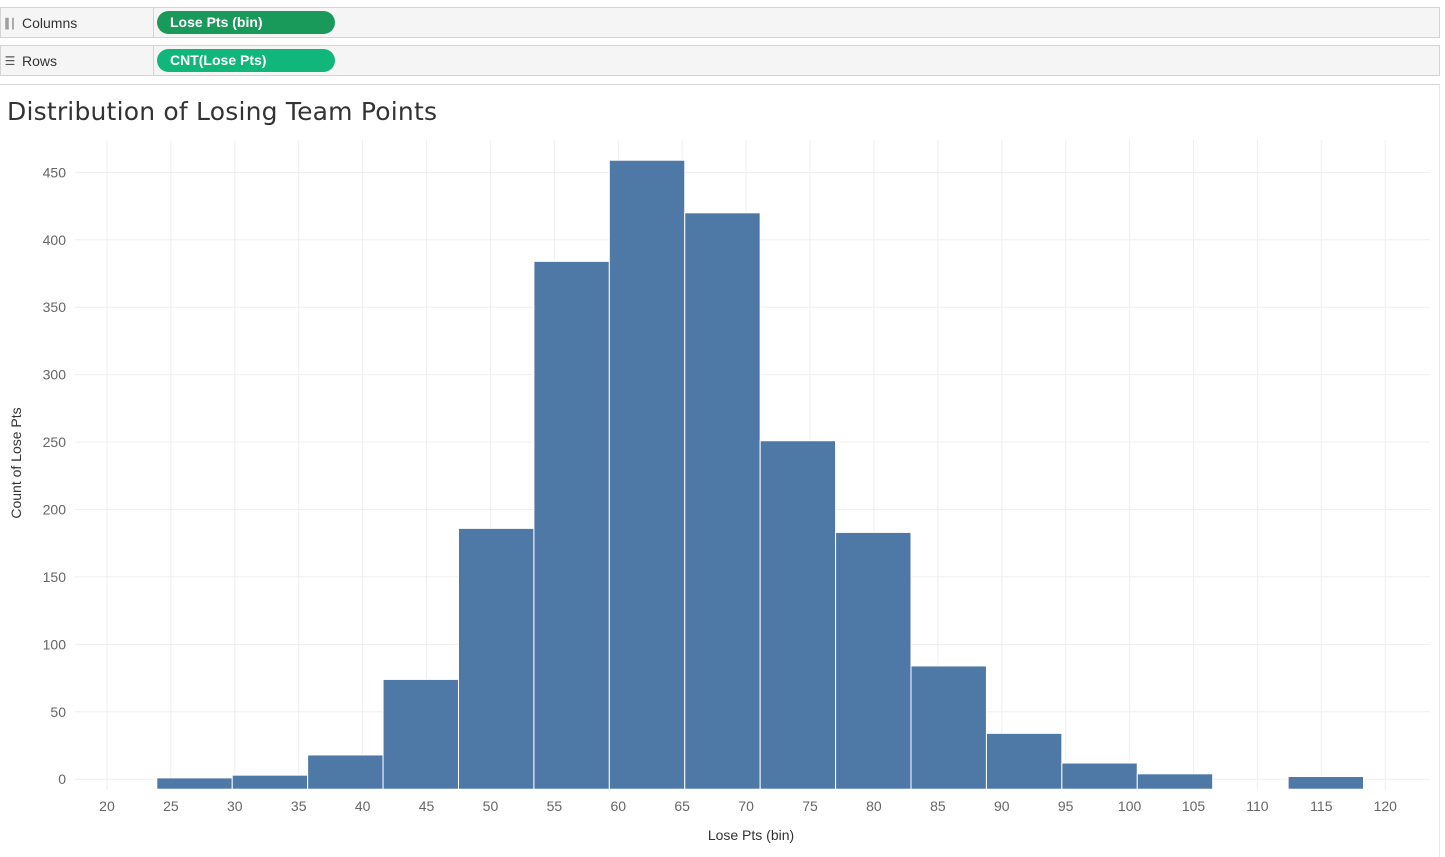 The width and height of the screenshot is (1445, 857). I want to click on y-tick-label: 0, so click(62, 779).